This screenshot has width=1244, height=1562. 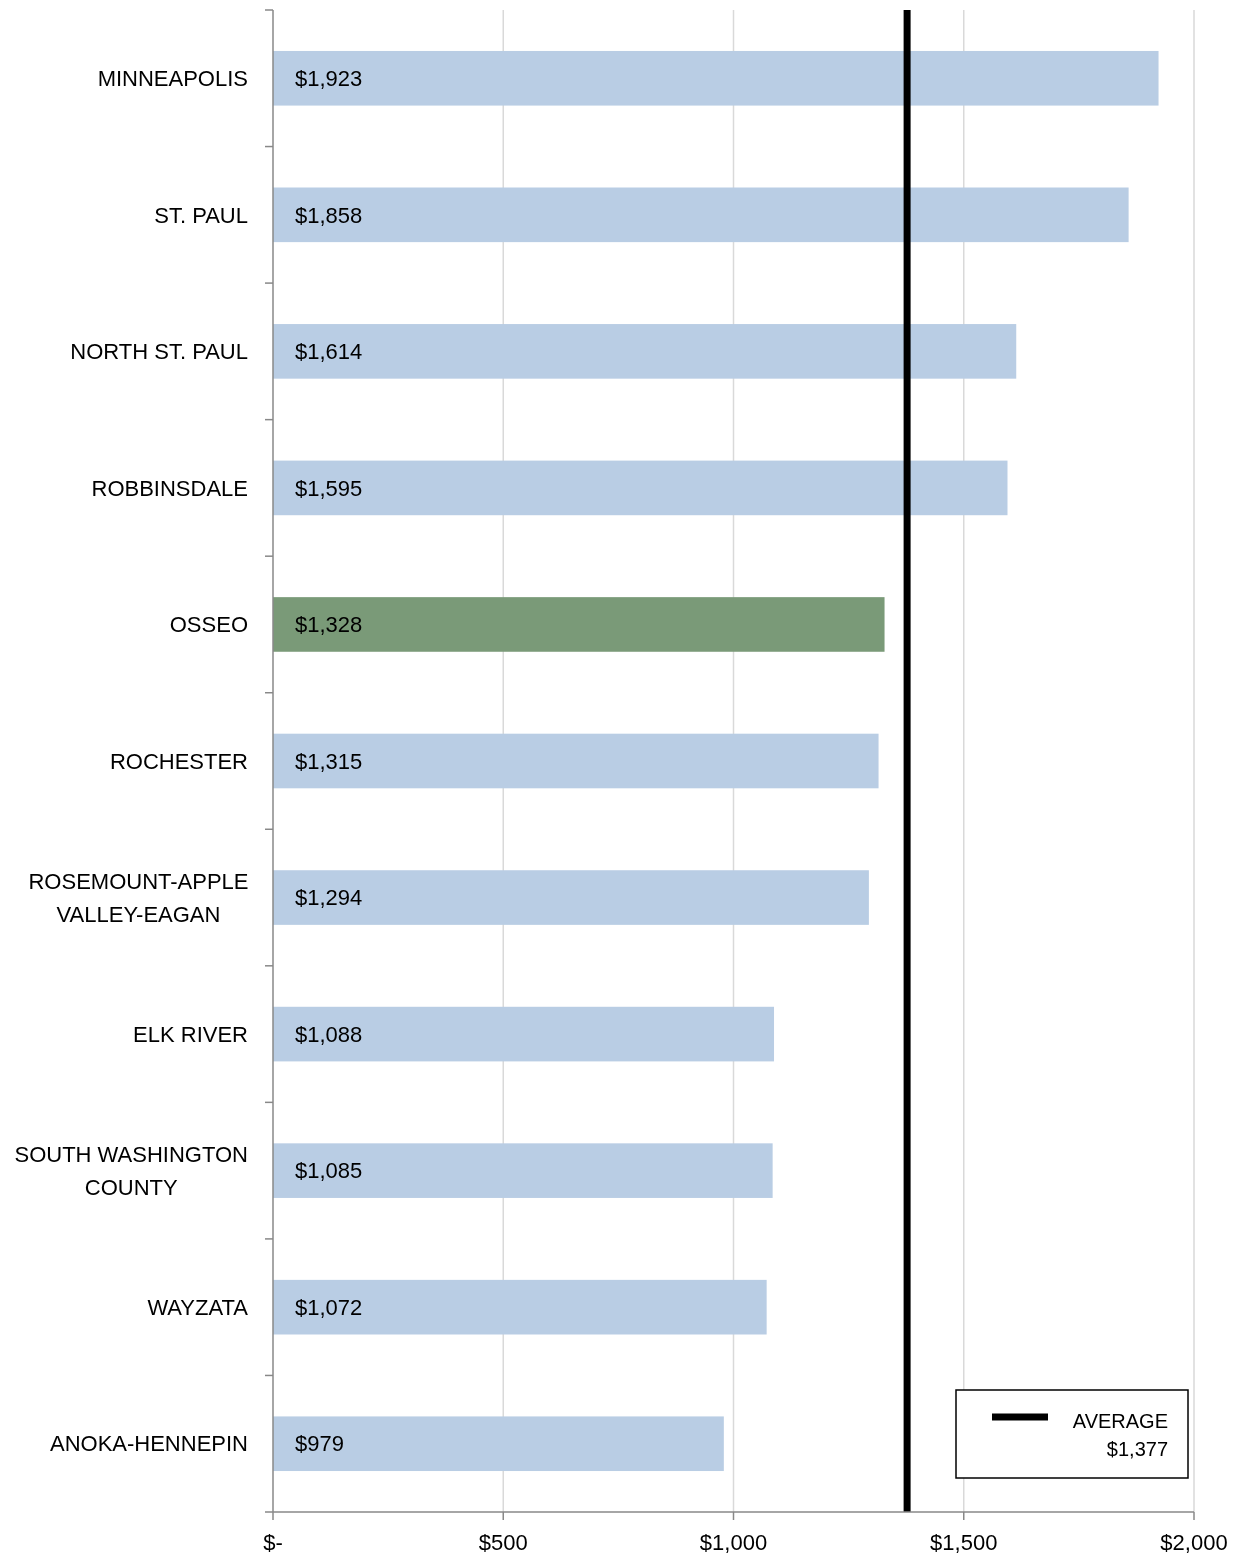 What do you see at coordinates (329, 898) in the screenshot?
I see `data-label: $1,294` at bounding box center [329, 898].